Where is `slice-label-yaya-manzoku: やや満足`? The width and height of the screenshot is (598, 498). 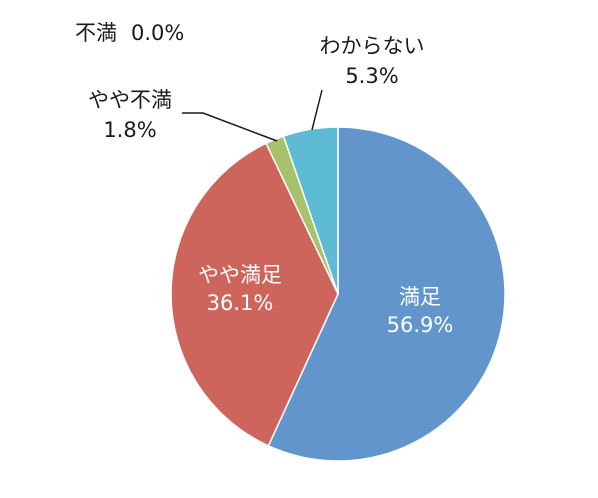 slice-label-yaya-manzoku: やや満足 is located at coordinates (240, 275).